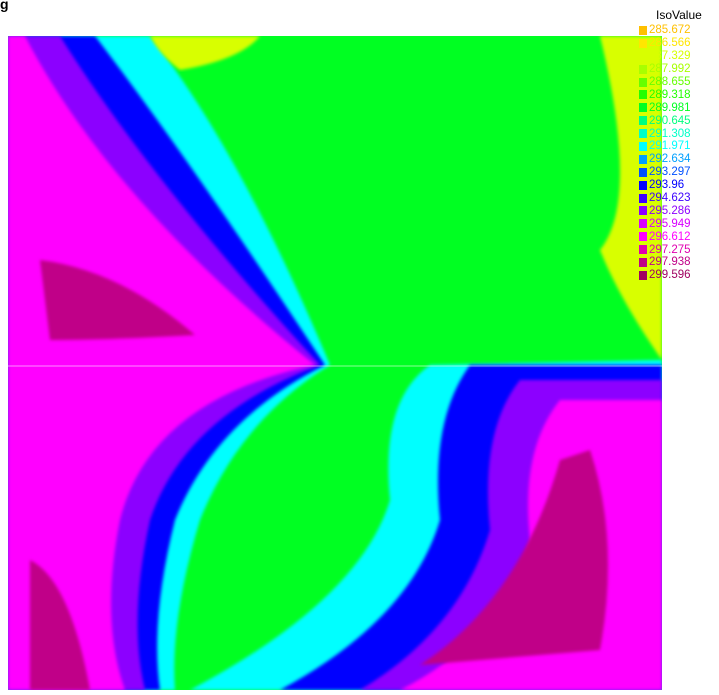 Image resolution: width=719 pixels, height=695 pixels. What do you see at coordinates (514, 557) in the screenshot?
I see `band-right-high` at bounding box center [514, 557].